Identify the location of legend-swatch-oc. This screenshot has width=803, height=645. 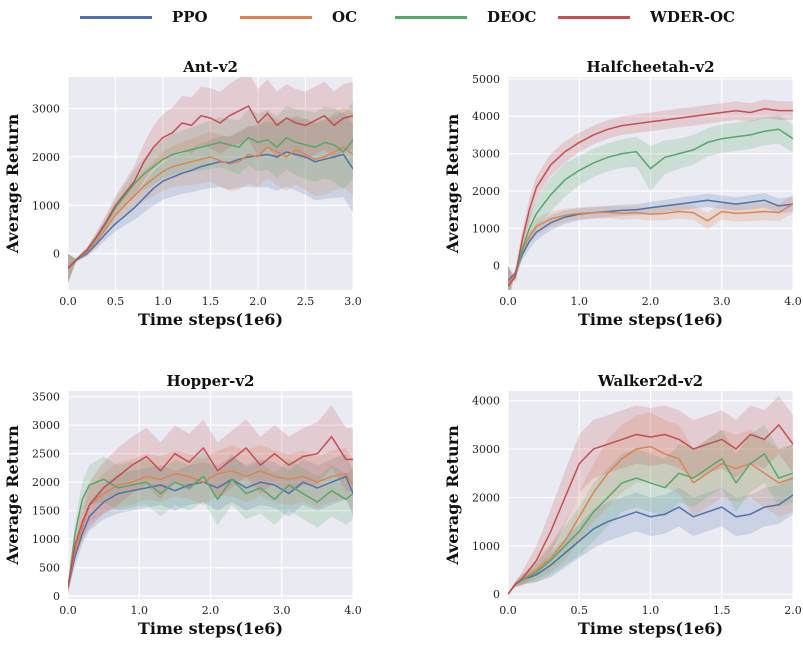
(276, 17).